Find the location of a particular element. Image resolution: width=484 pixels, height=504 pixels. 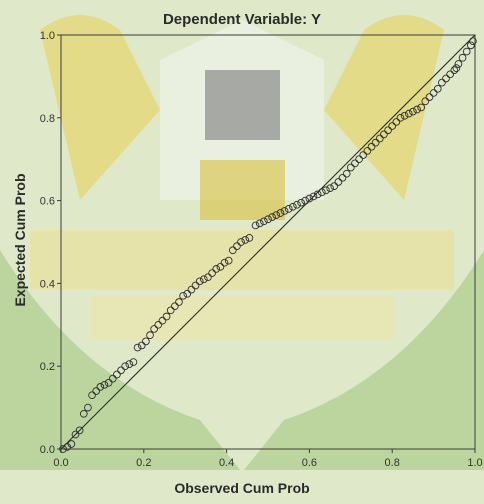

chart-title: Dependent Variable: Y is located at coordinates (242, 19).